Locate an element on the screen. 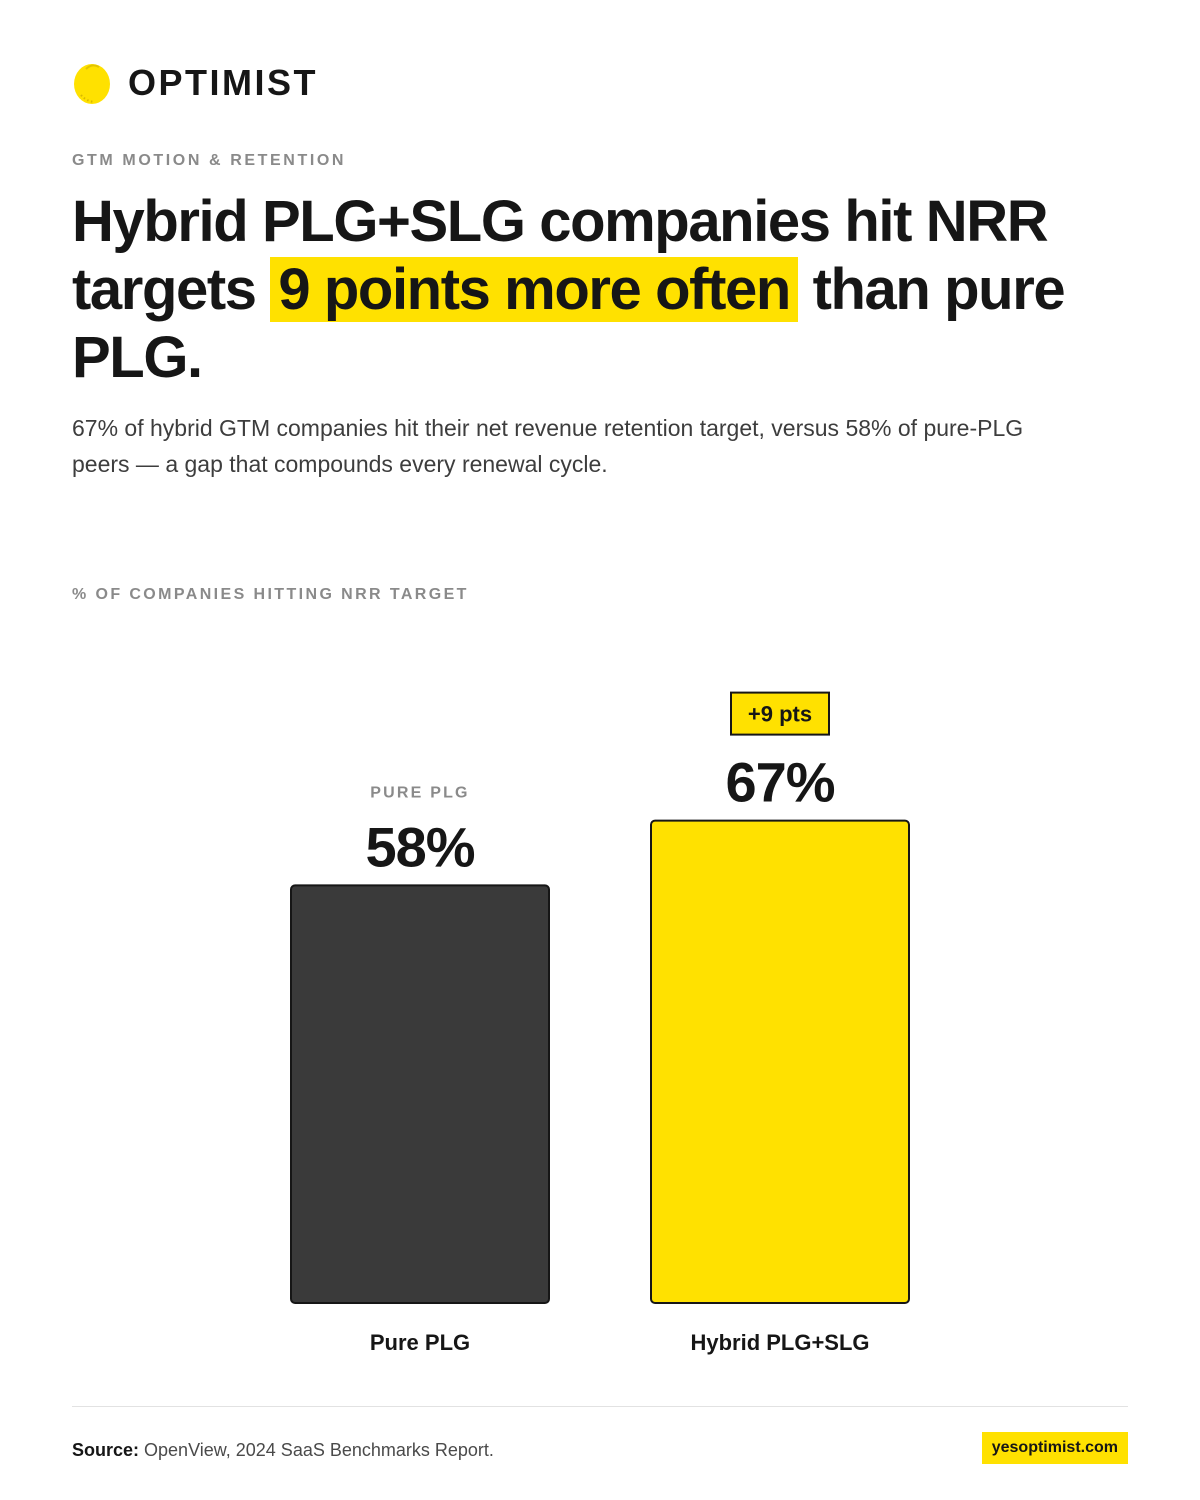 Image resolution: width=1200 pixels, height=1500 pixels. category-label-hybrid-plg-slg: Hybrid PLG+SLG is located at coordinates (779, 1342).